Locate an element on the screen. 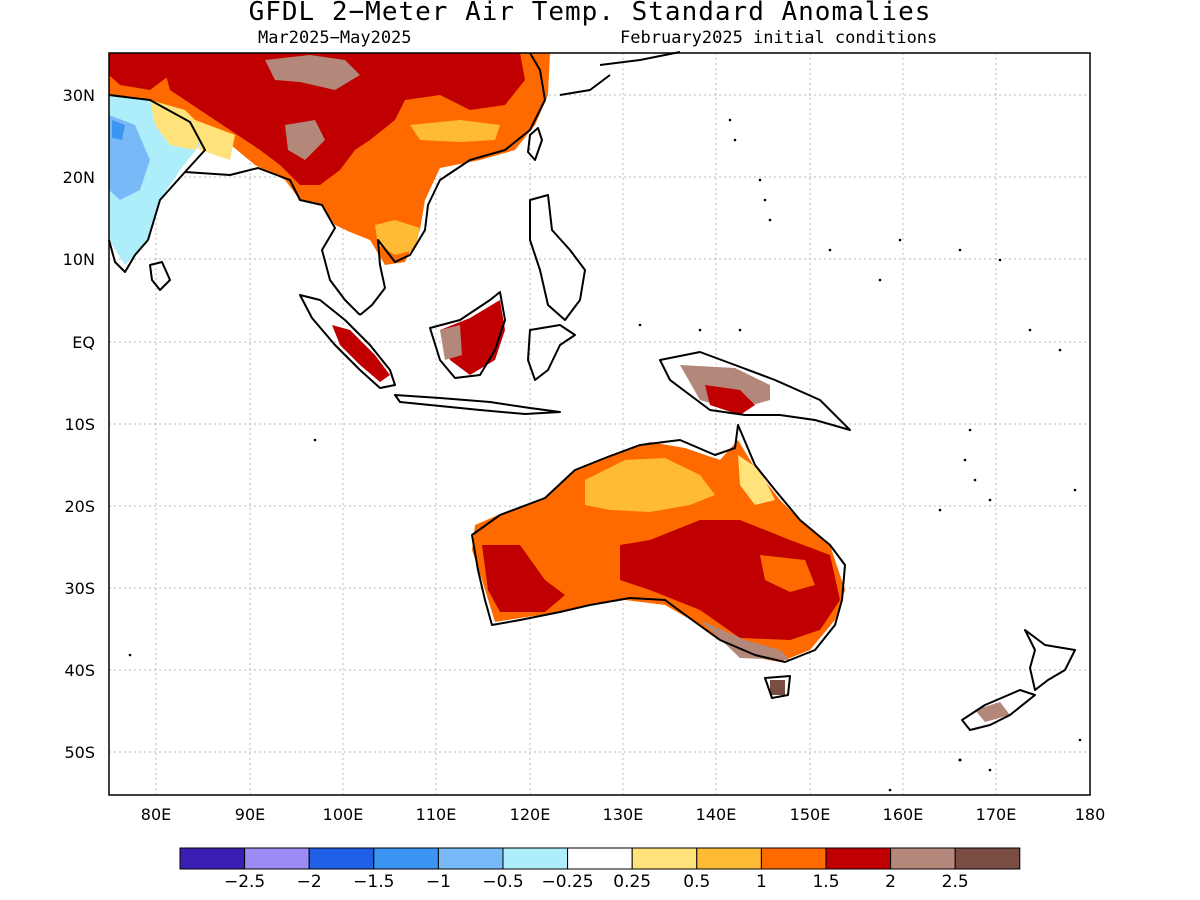 The width and height of the screenshot is (1200, 900). lat-label: 20N is located at coordinates (79, 177).